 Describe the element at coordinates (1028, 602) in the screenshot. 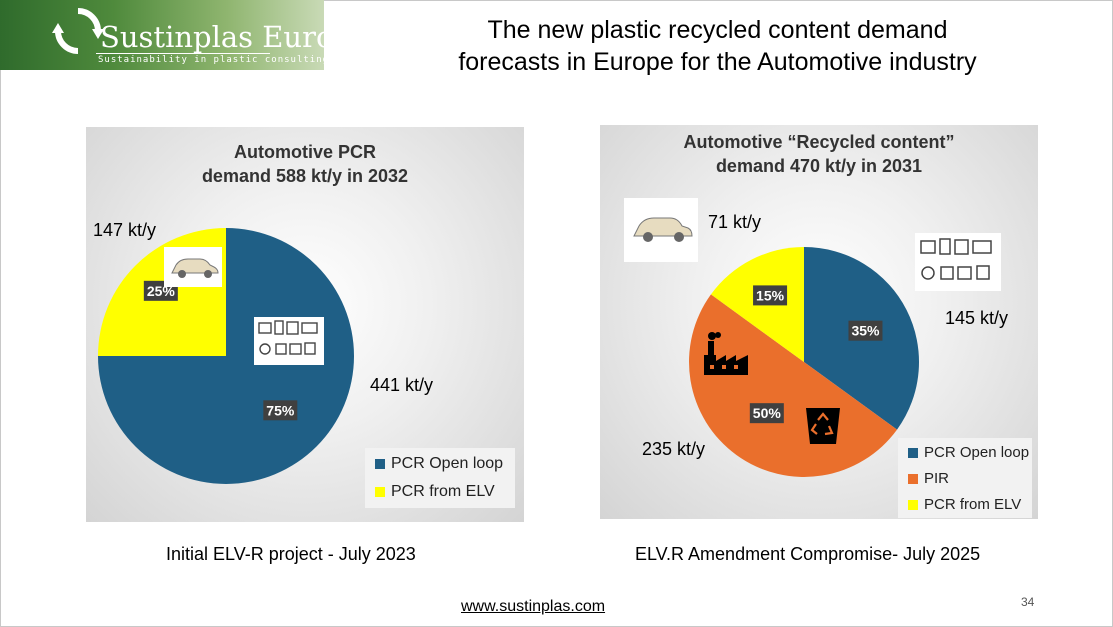

I see `page-number: 34` at that location.